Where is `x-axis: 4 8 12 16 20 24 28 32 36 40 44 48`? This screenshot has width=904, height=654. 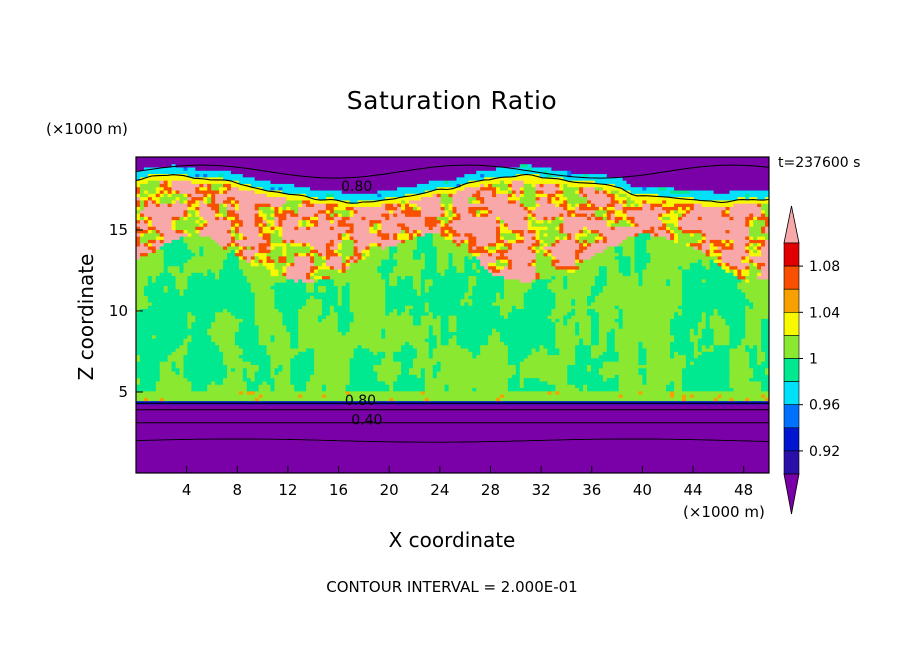
x-axis: 4 8 12 16 20 24 28 32 36 40 44 48 is located at coordinates (467, 482).